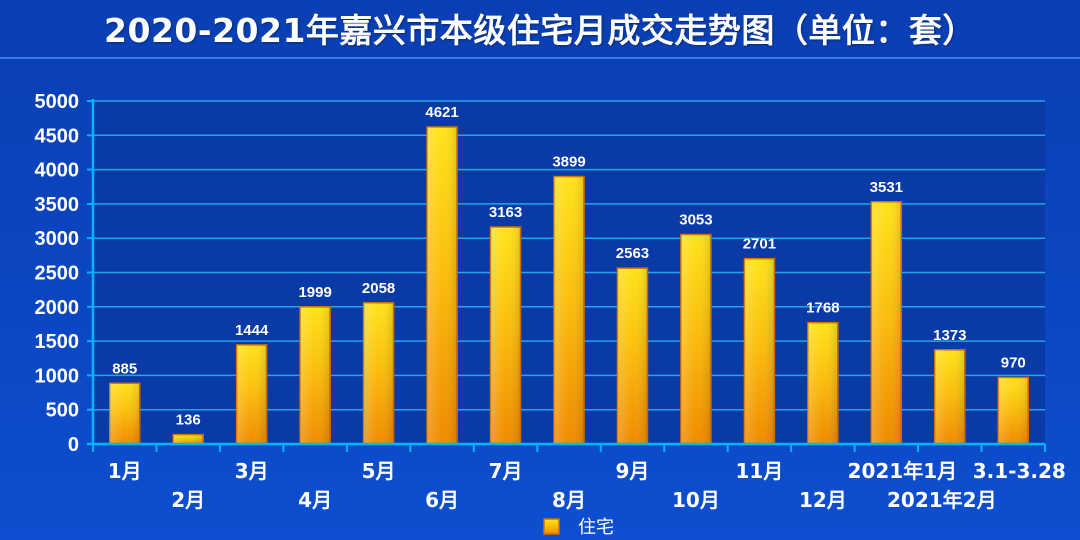 Image resolution: width=1080 pixels, height=540 pixels. I want to click on x-tick-label: 2021年2月, so click(942, 500).